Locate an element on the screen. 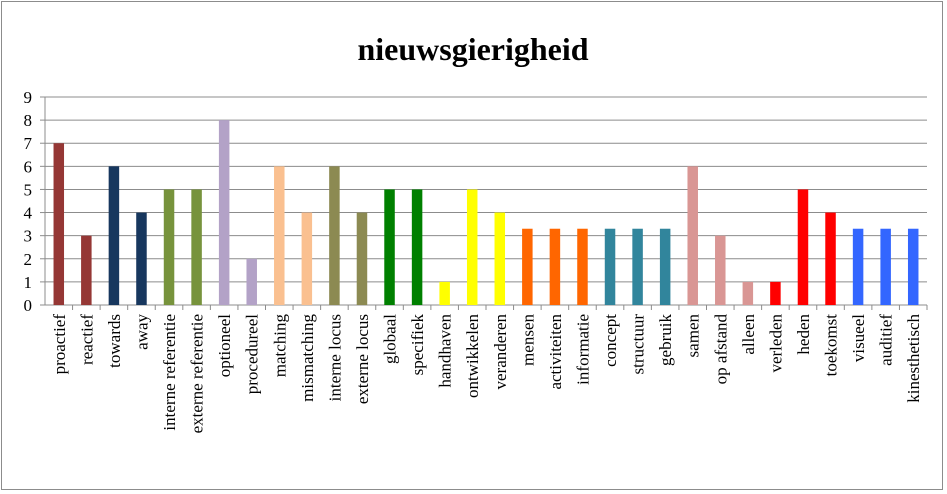 Image resolution: width=947 pixels, height=494 pixels. y-tick-label: 1 is located at coordinates (28, 282).